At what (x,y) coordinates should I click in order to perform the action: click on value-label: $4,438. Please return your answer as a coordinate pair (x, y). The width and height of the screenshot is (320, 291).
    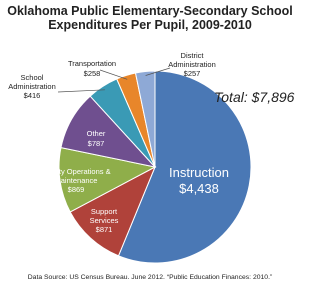
    Looking at the image, I should click on (199, 188).